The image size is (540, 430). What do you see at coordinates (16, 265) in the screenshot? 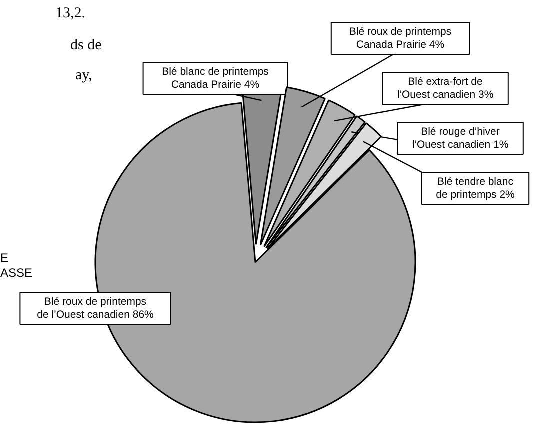
I see `text: E ASSE` at bounding box center [16, 265].